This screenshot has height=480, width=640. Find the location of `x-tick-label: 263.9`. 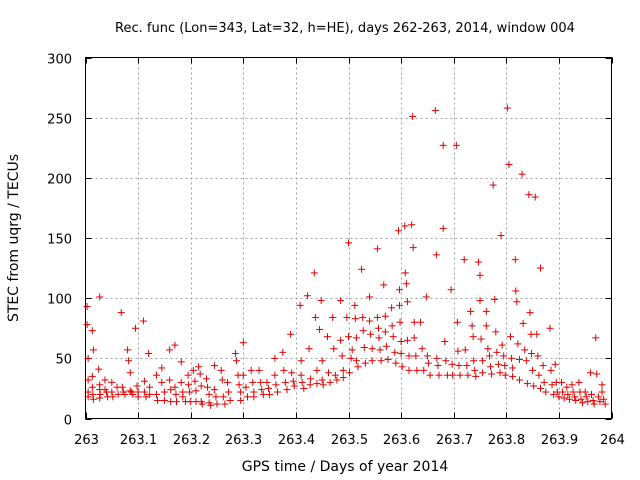

x-tick-label: 263.9 is located at coordinates (559, 440).